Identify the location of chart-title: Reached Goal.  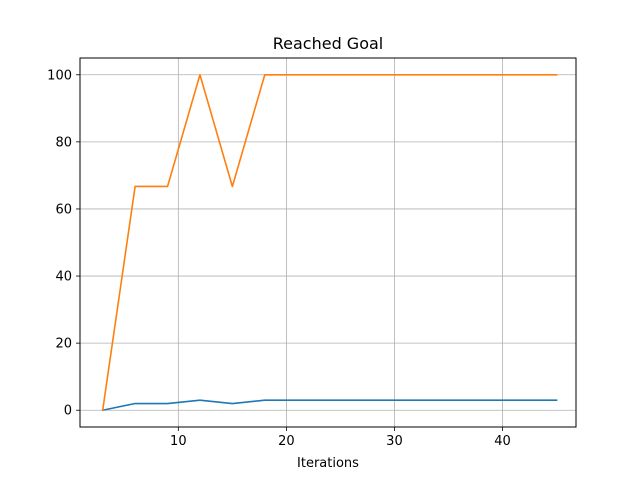
(328, 43).